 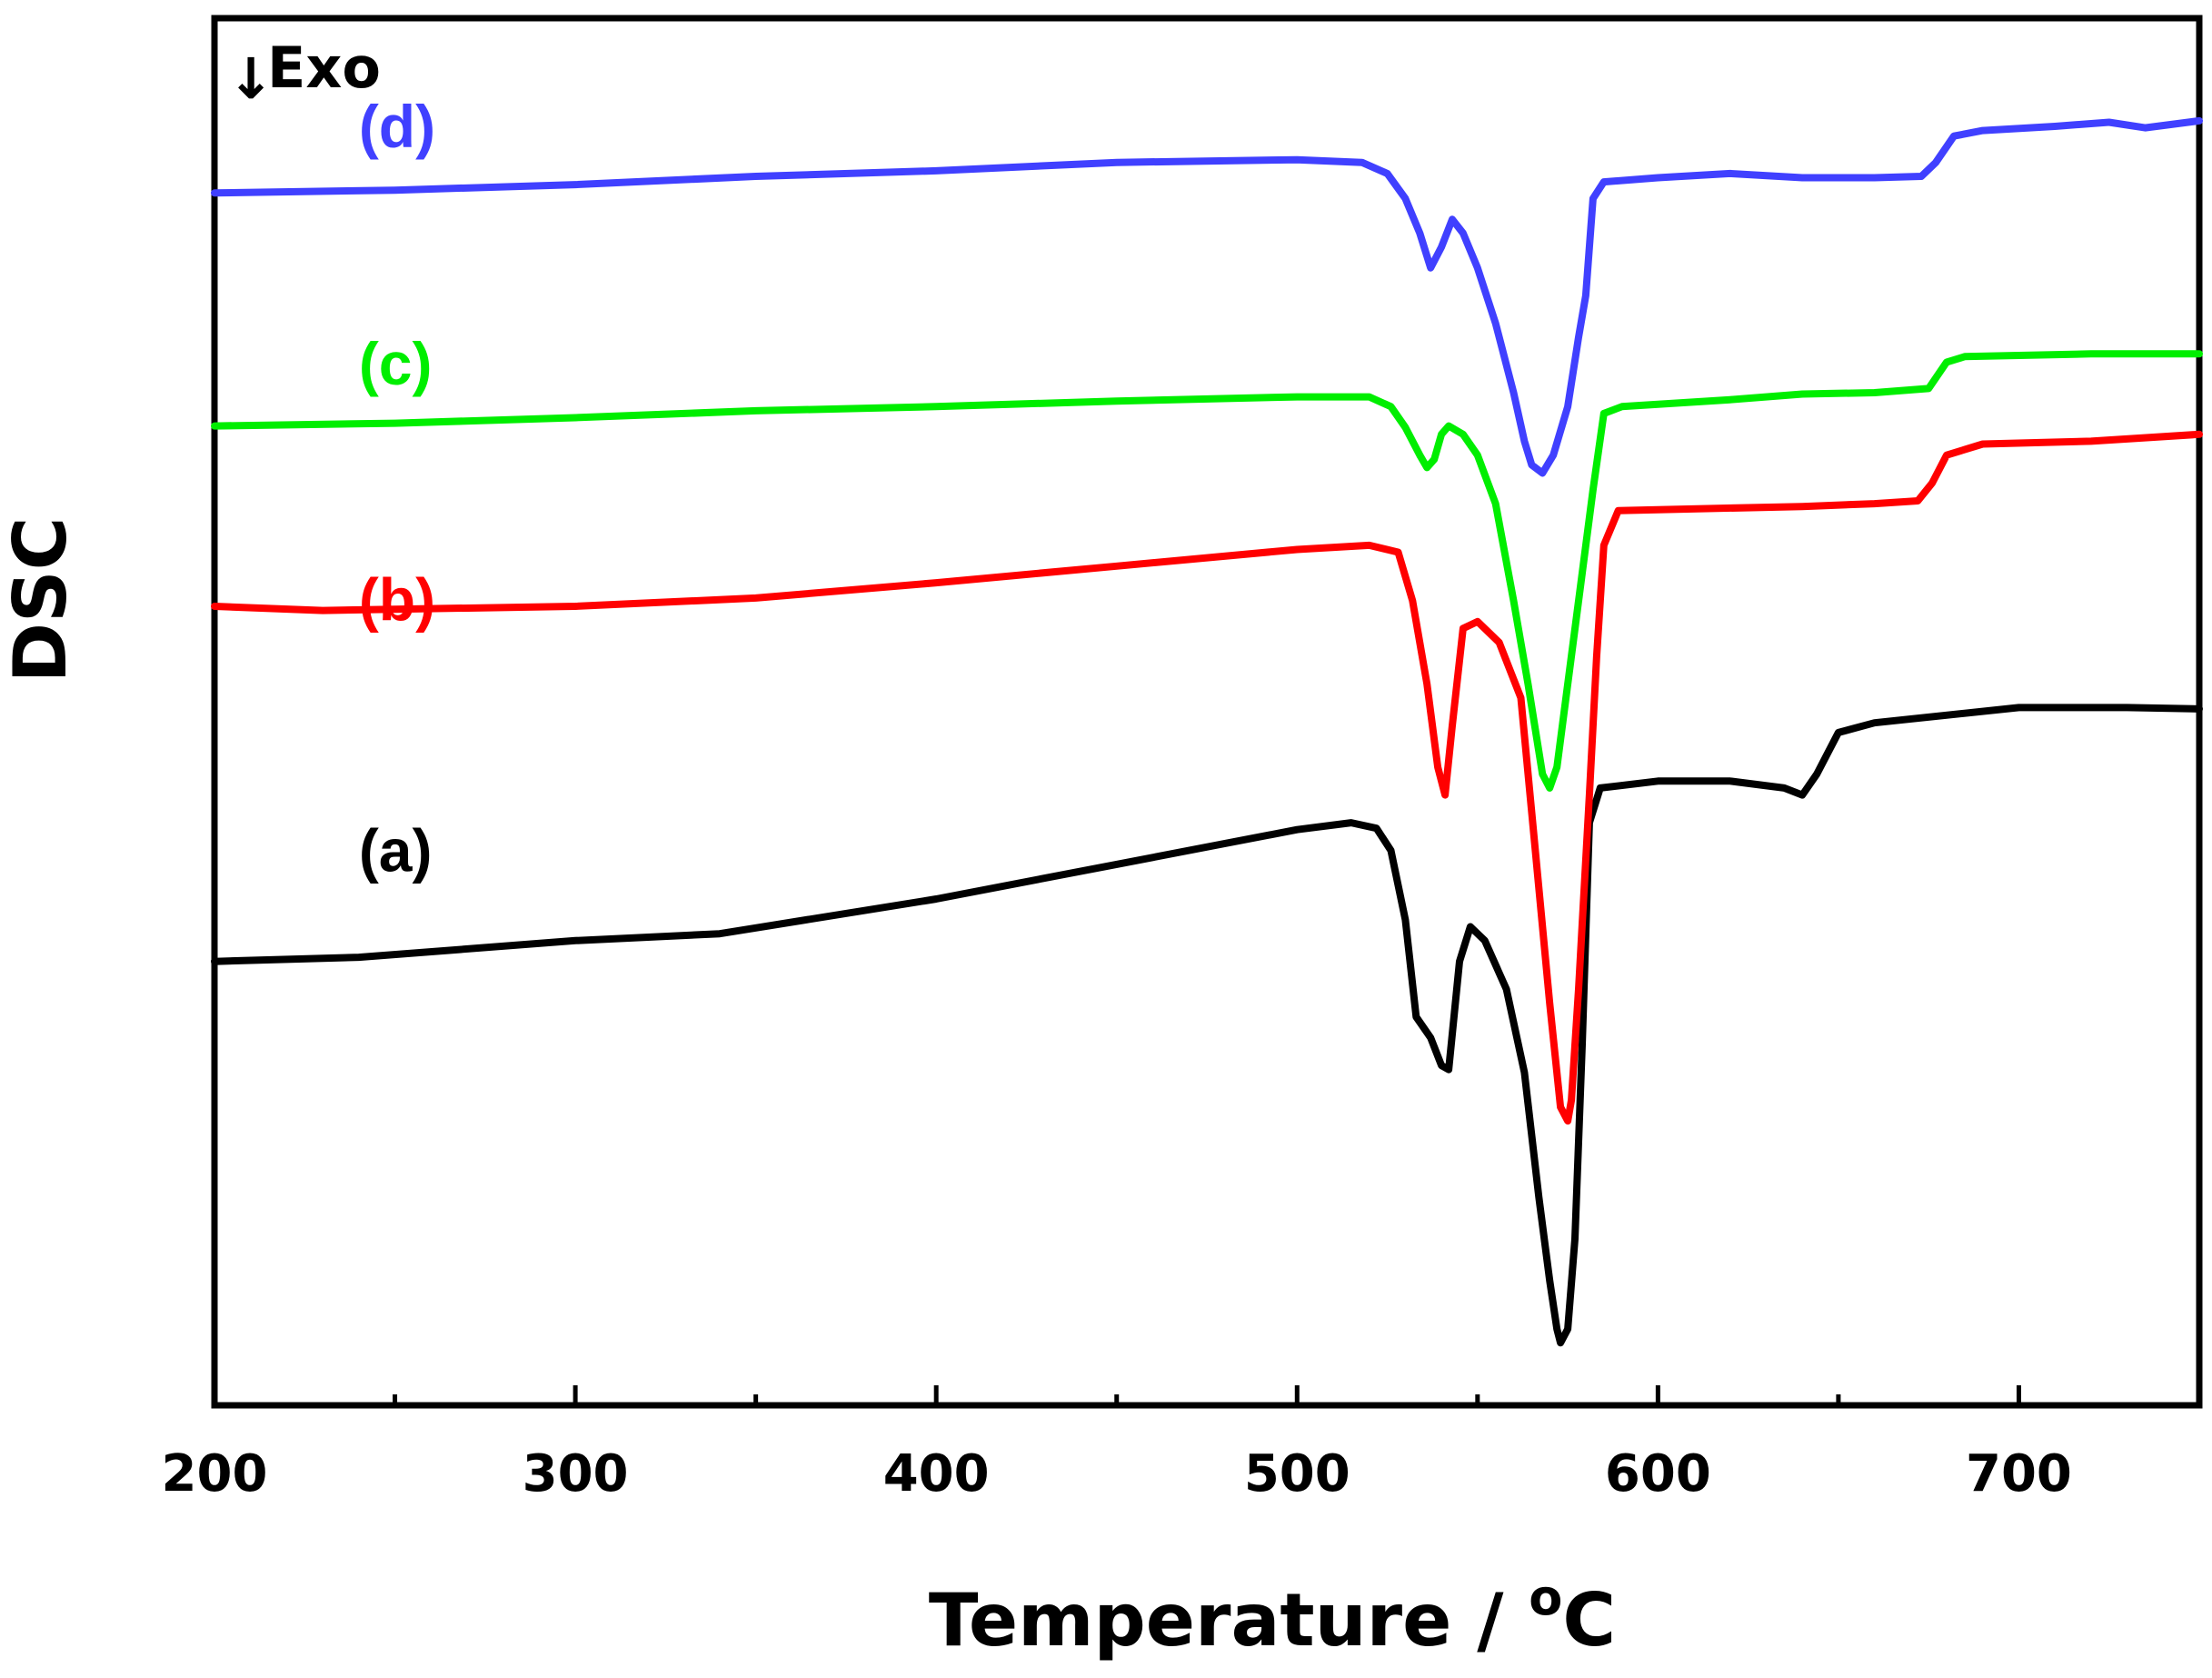 I want to click on series-labels: (a) (b) (c) (d), so click(x=397, y=488).